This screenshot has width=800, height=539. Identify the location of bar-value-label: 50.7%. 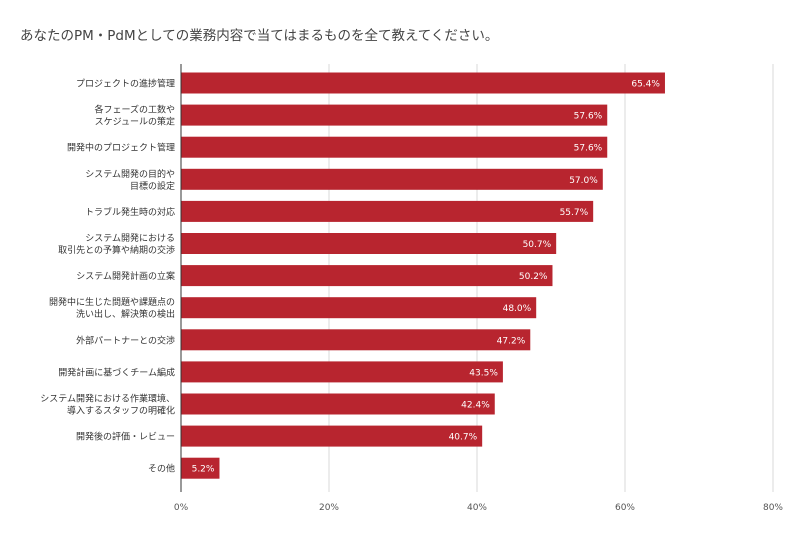
(537, 245).